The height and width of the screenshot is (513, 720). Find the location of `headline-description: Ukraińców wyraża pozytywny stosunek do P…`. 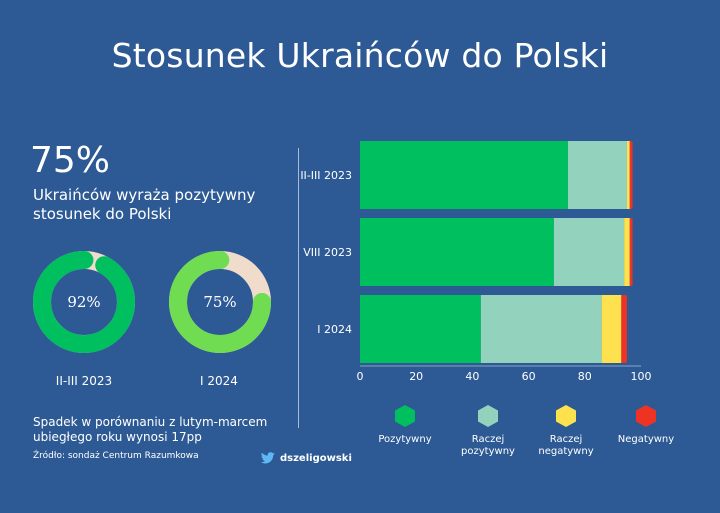

headline-description: Ukraińców wyraża pozytywny stosunek do P… is located at coordinates (144, 204).